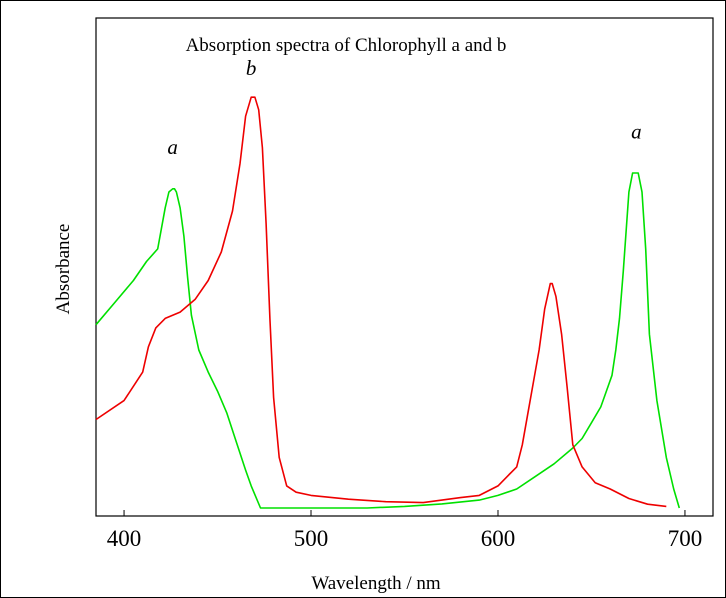 The width and height of the screenshot is (726, 598). Describe the element at coordinates (311, 538) in the screenshot. I see `x-tick-label: 500` at that location.